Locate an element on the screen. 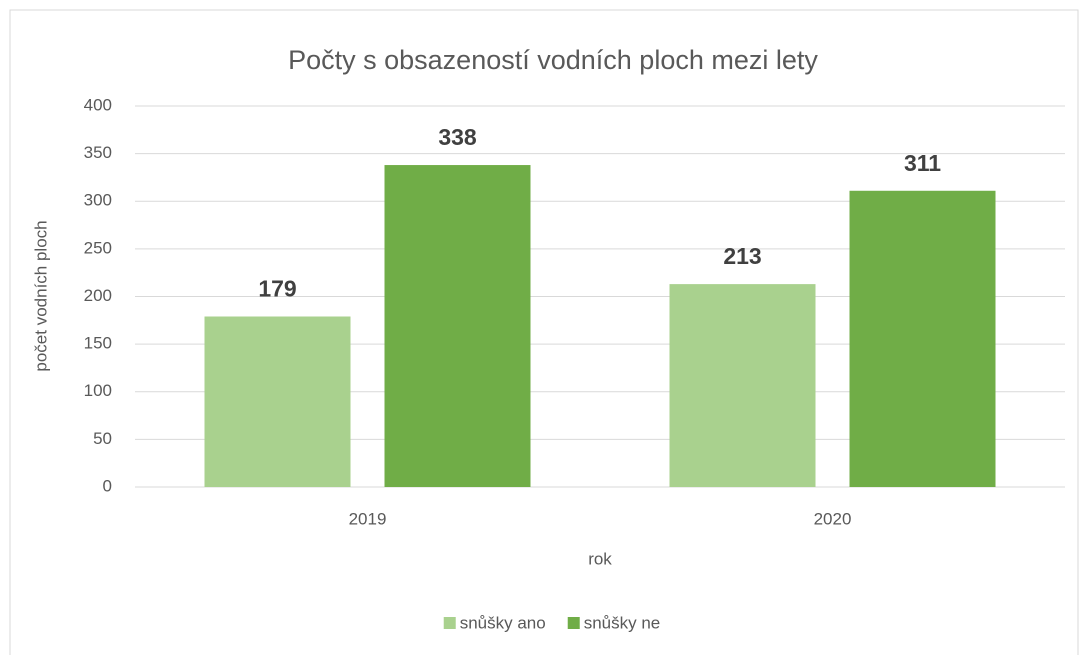  y-tick-label: 250 is located at coordinates (98, 247).